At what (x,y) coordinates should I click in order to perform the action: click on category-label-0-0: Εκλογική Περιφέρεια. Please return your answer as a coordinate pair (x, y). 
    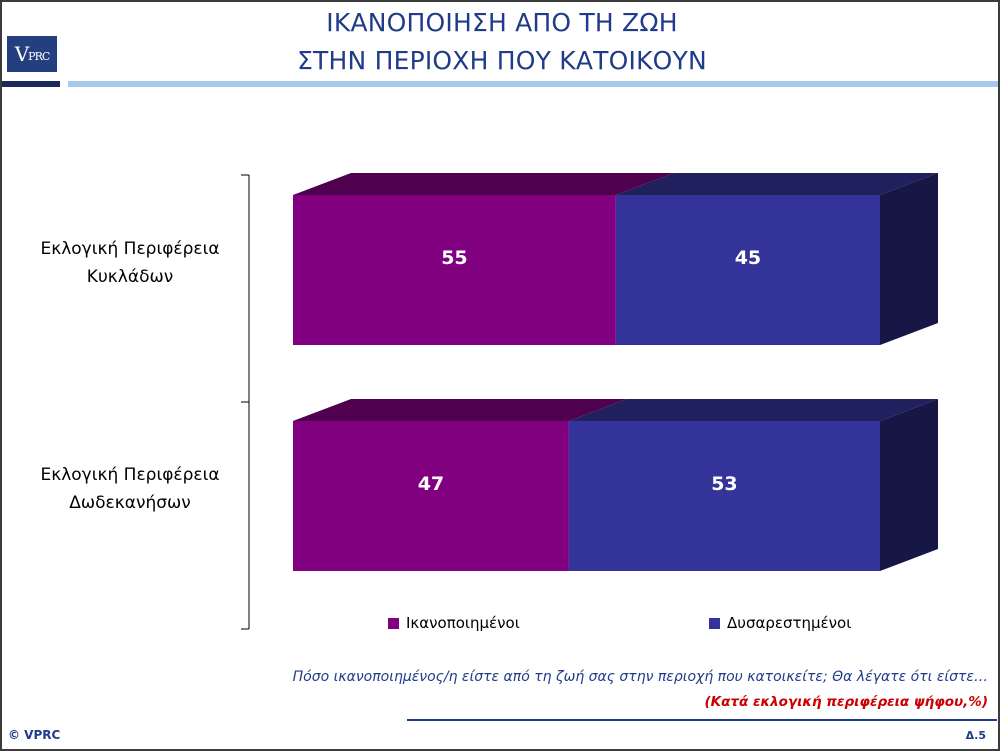
    Looking at the image, I should click on (129, 249).